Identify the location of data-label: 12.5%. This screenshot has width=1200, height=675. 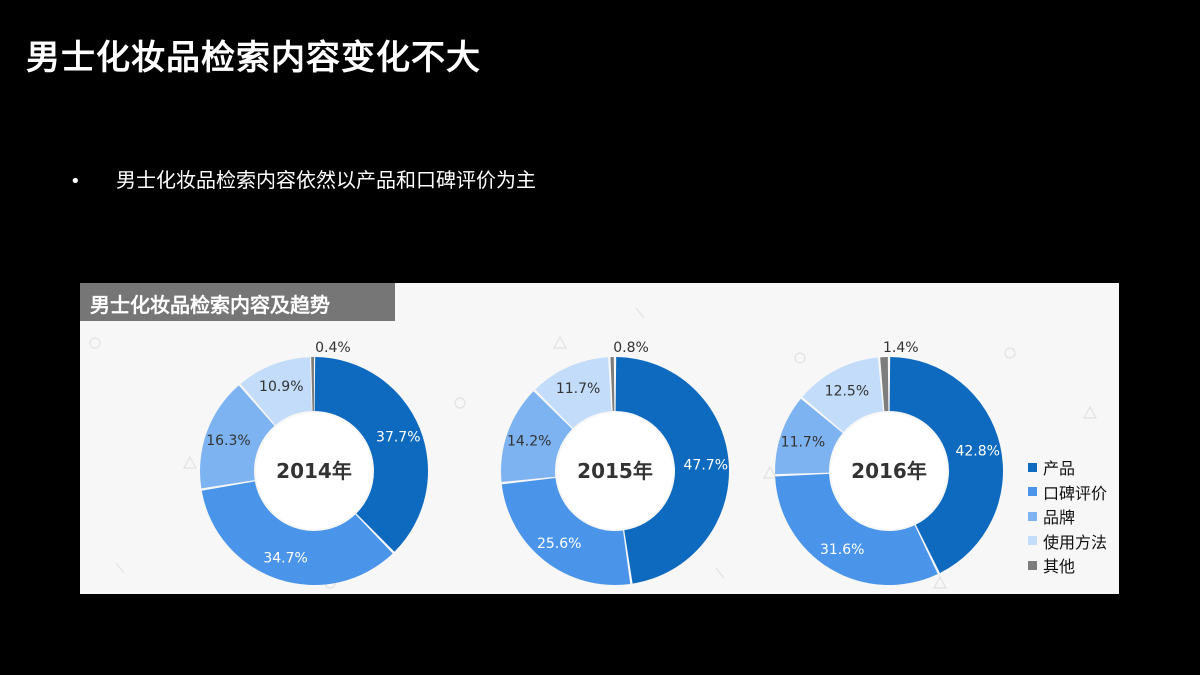
(847, 391).